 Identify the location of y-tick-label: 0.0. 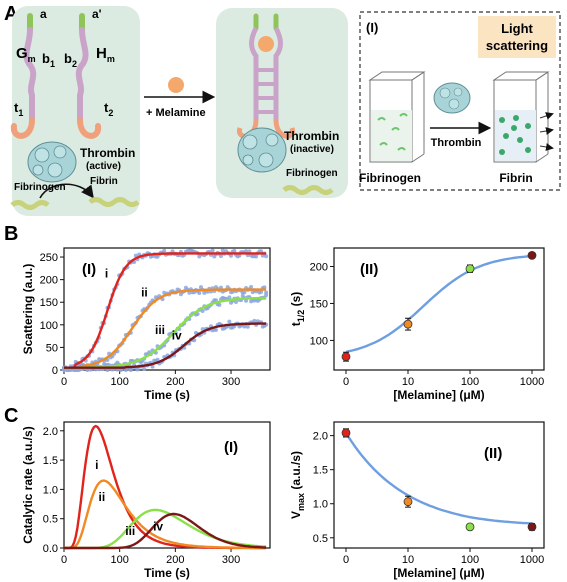
(50, 549).